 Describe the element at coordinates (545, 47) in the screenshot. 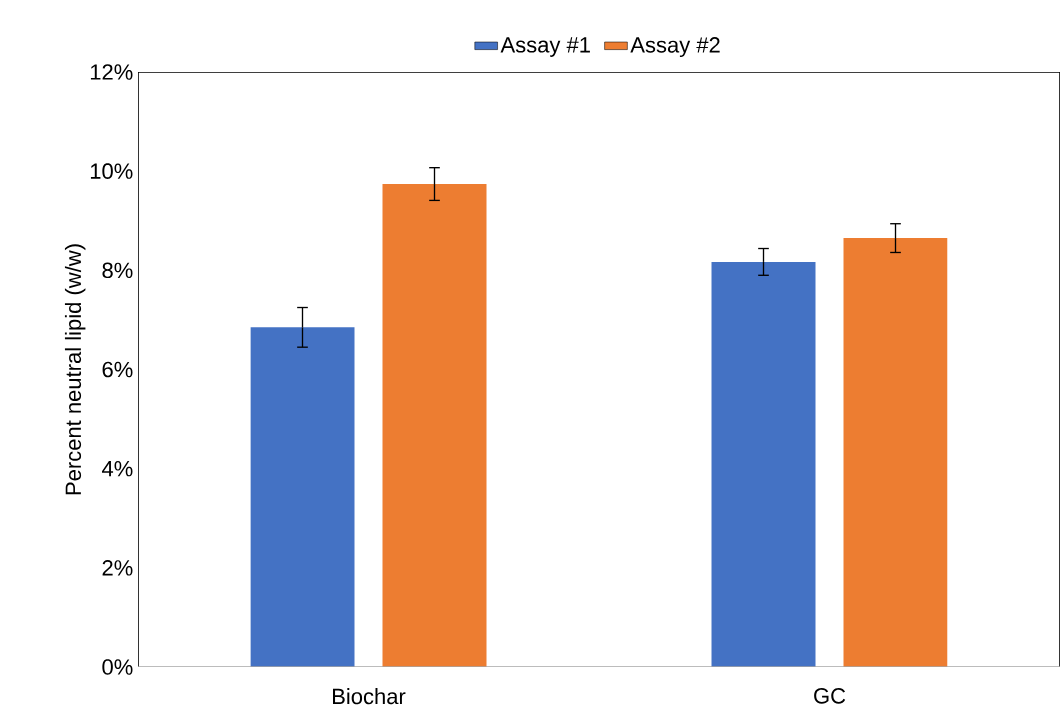

I see `legend-label: Assay #1` at that location.